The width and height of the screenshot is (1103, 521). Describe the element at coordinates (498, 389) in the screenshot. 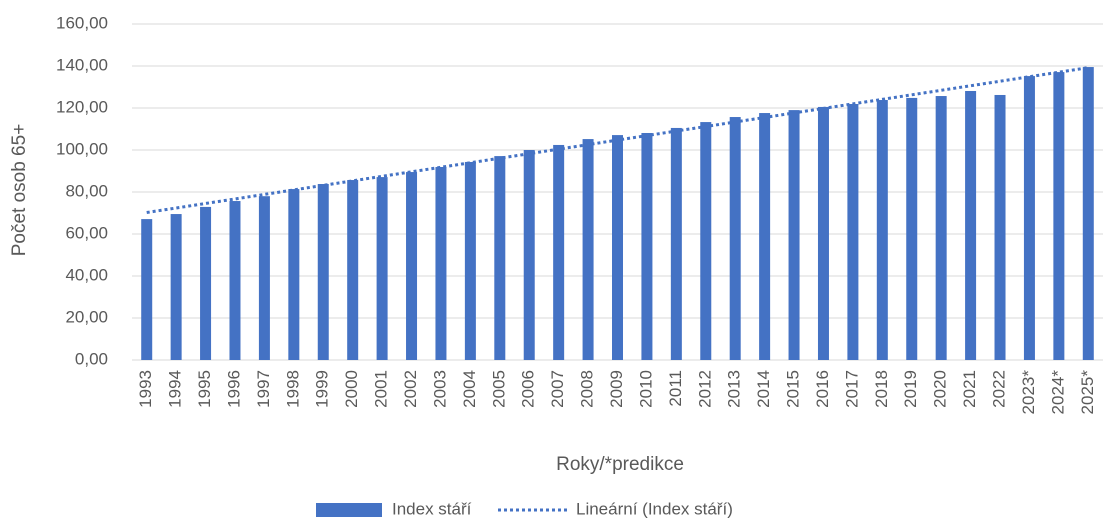

I see `x-tick-label: 2005` at that location.